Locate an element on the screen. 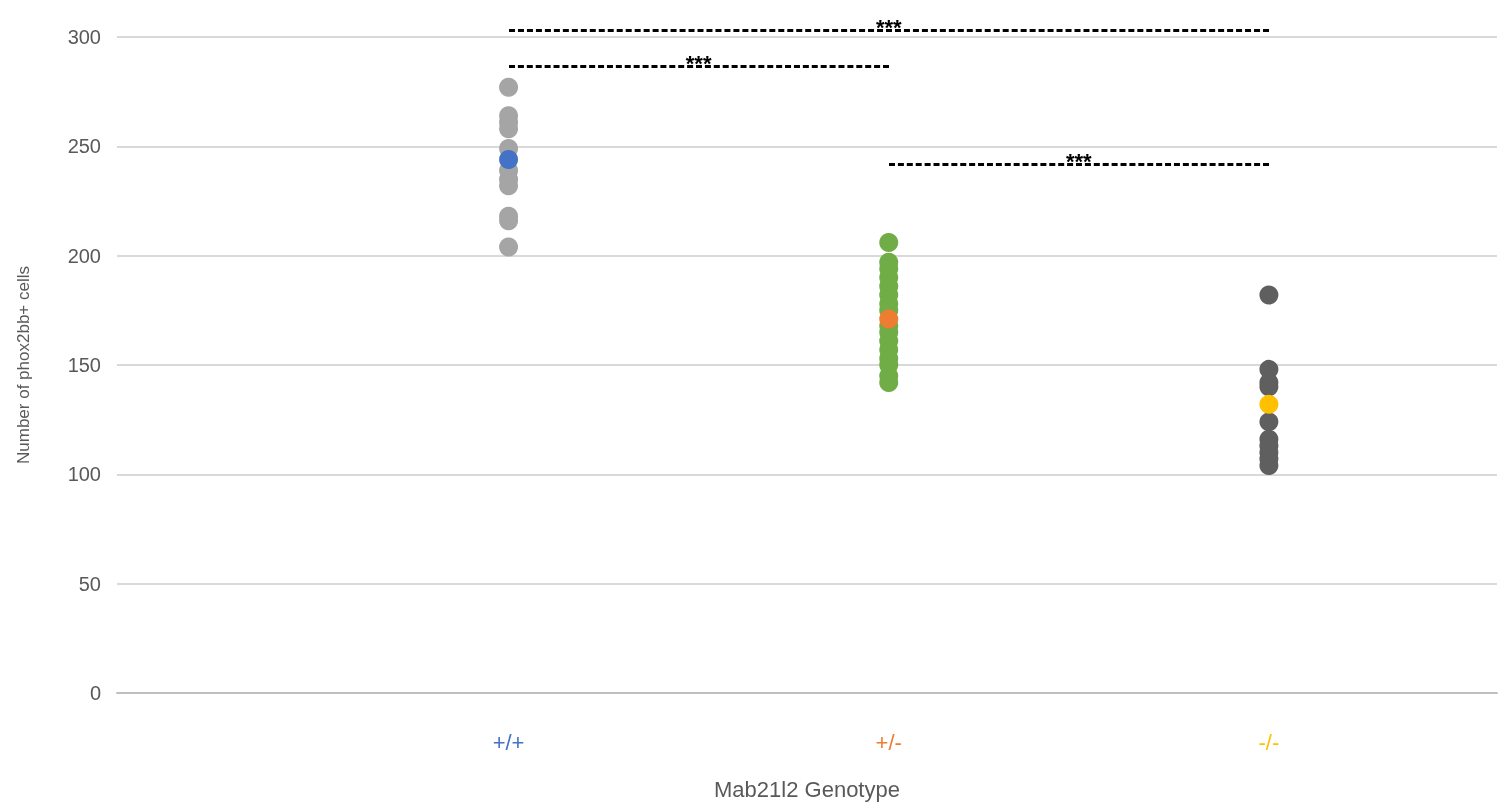  y-tick-label: 250 is located at coordinates (84, 146).